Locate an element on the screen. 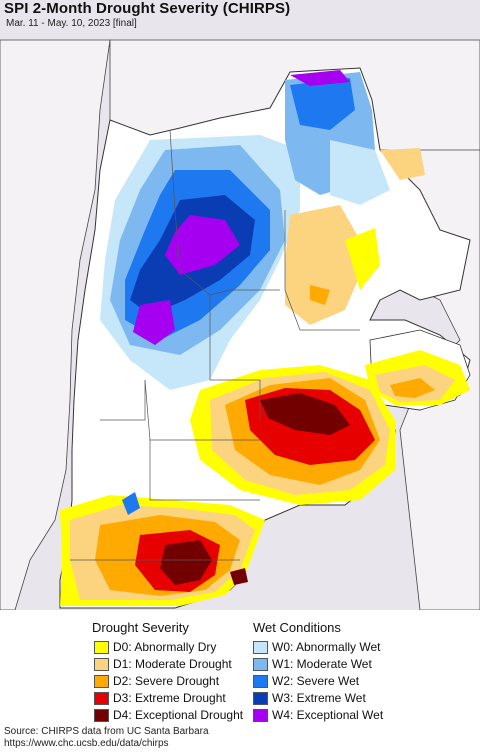 The height and width of the screenshot is (753, 480). wet-w4-area-a is located at coordinates (202, 245).